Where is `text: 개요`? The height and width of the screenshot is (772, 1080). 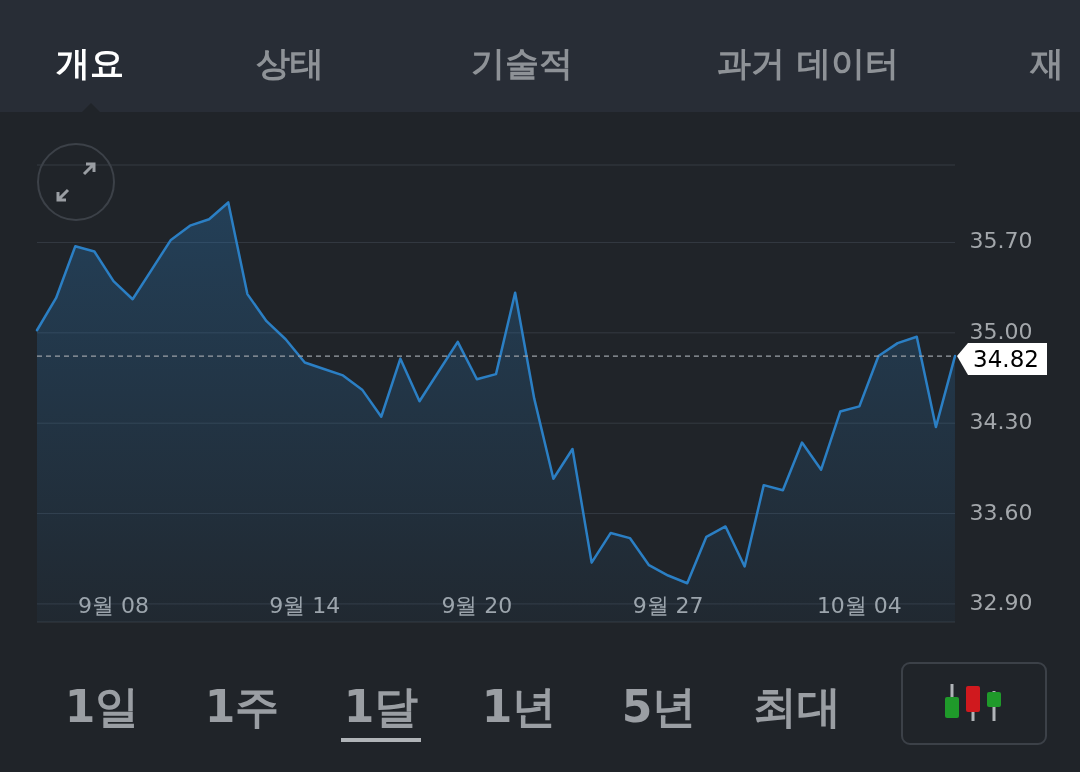 text: 개요 is located at coordinates (90, 63).